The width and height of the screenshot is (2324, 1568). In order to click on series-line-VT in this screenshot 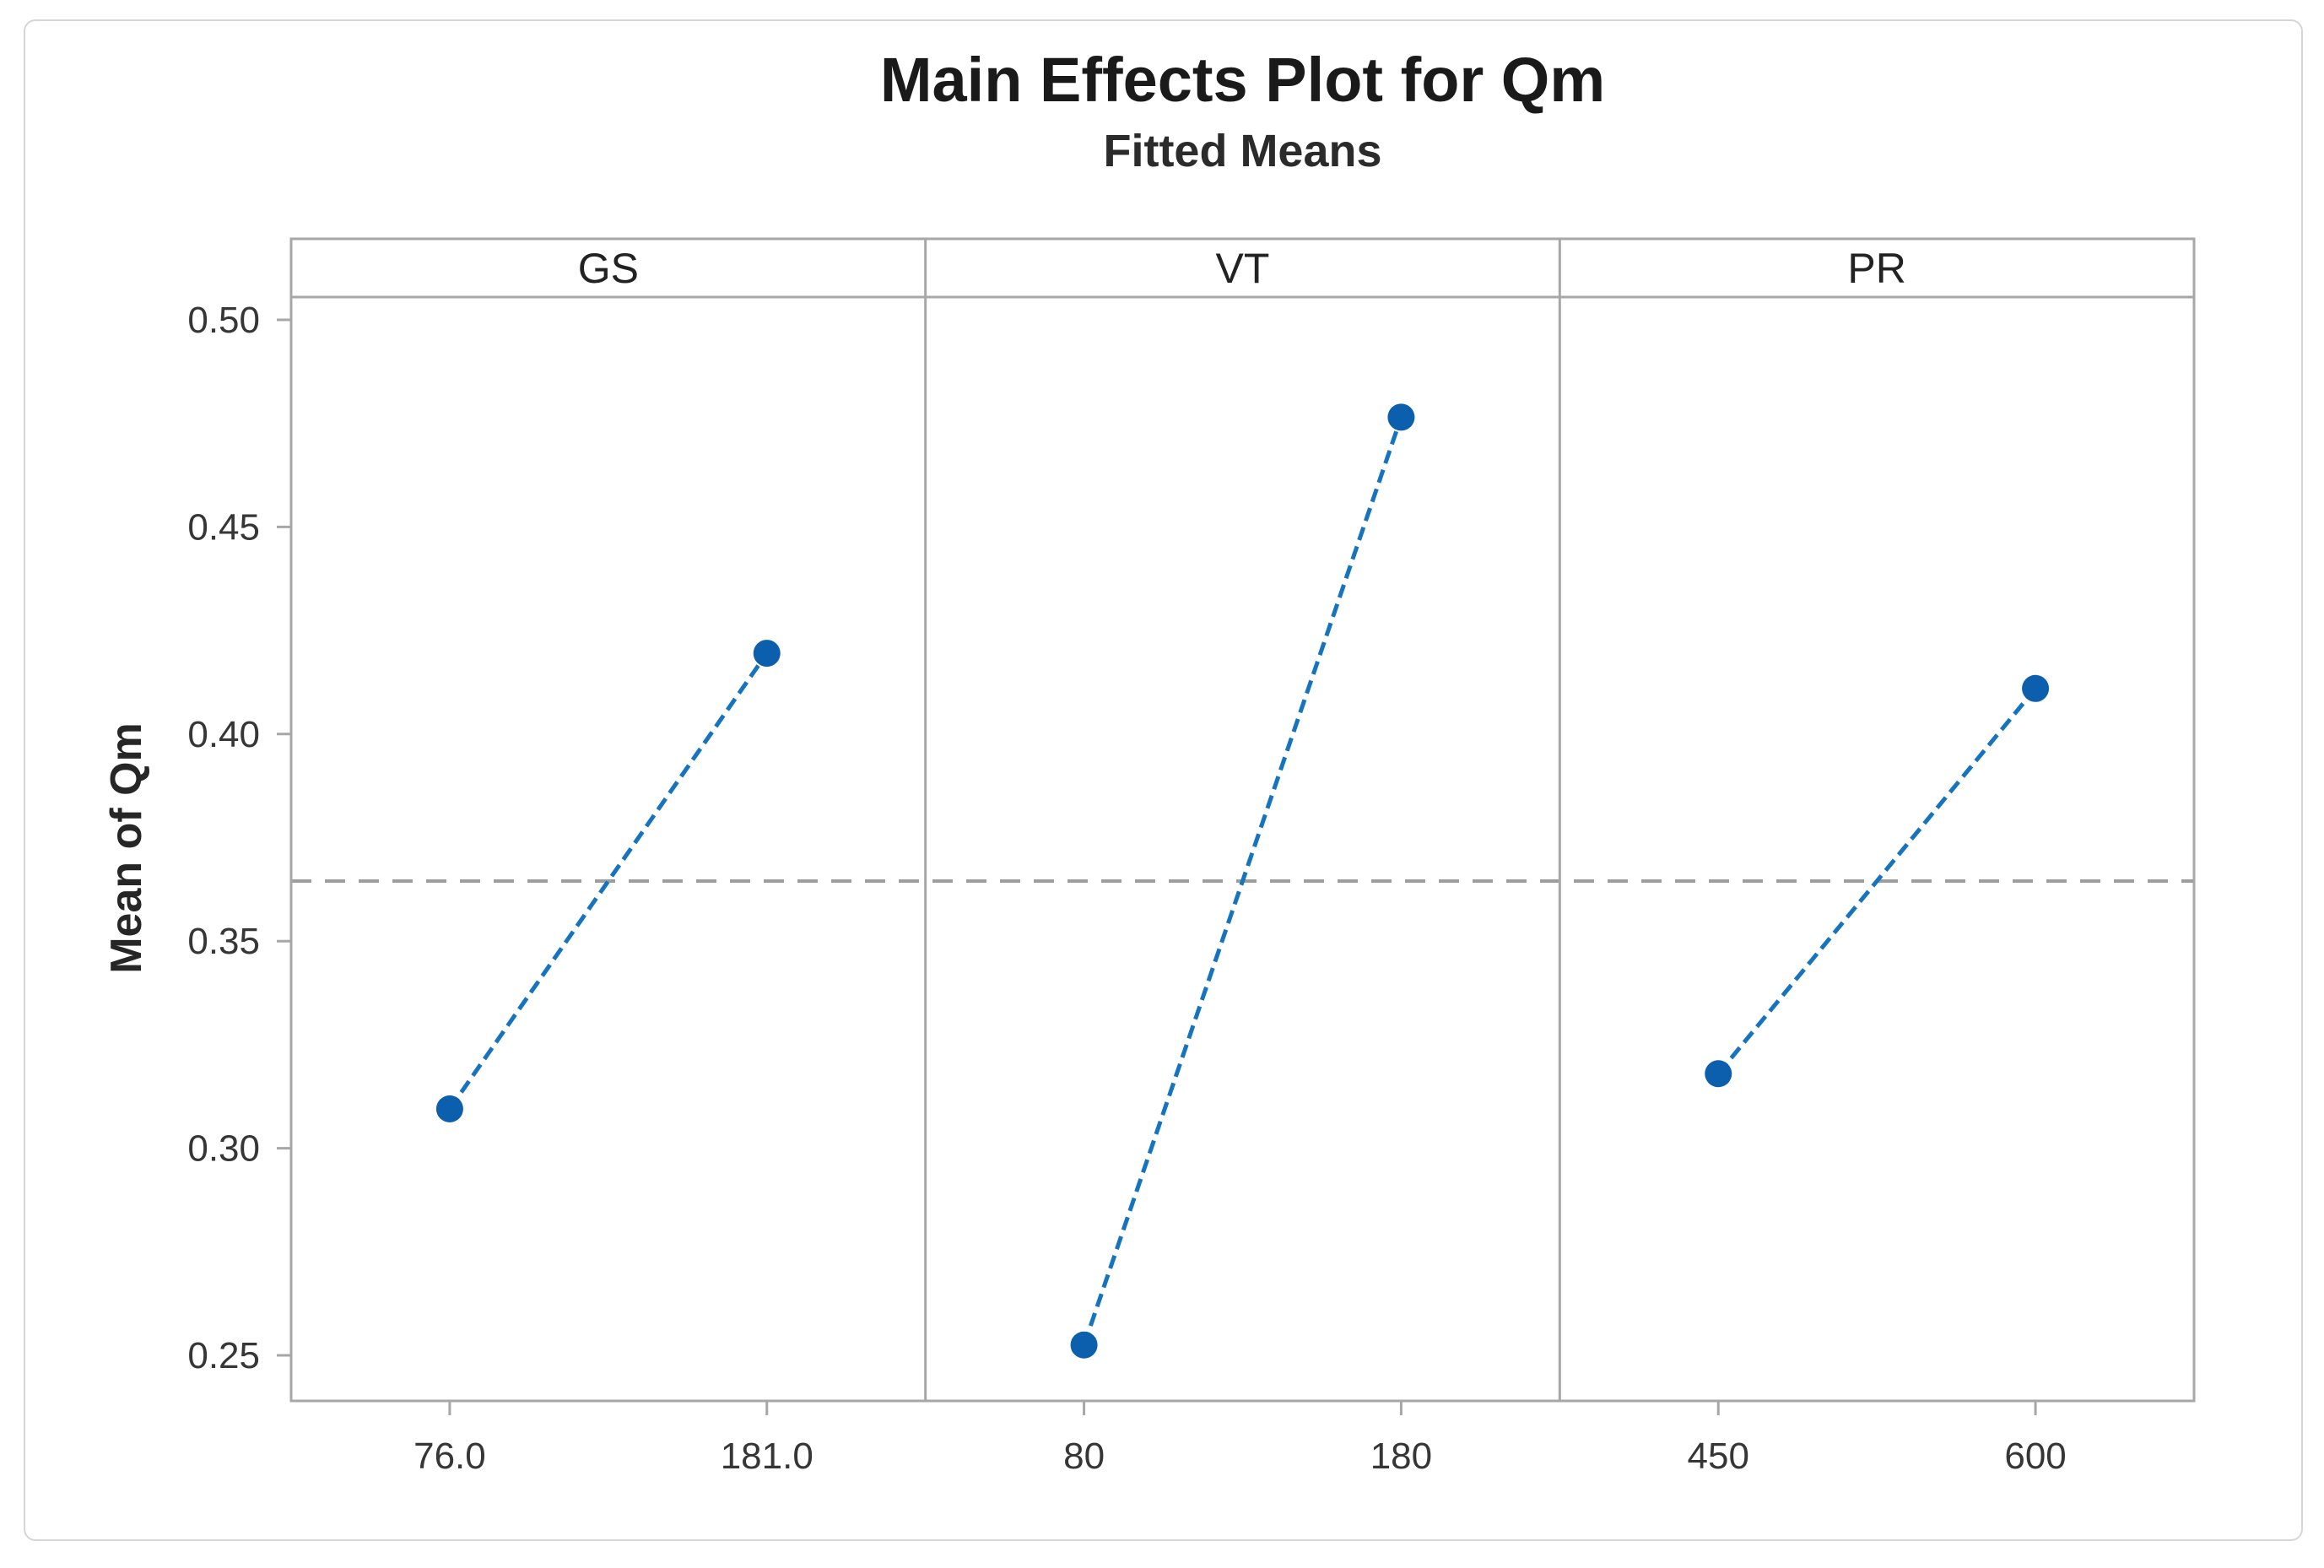, I will do `click(1242, 881)`.